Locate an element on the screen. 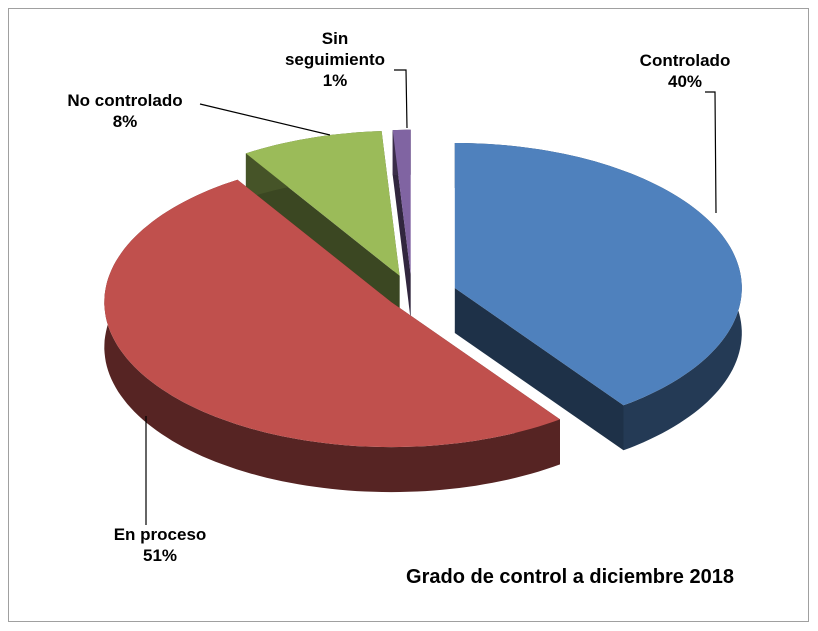 The height and width of the screenshot is (631, 818). data-label: Sin seguimiento 1% is located at coordinates (335, 59).